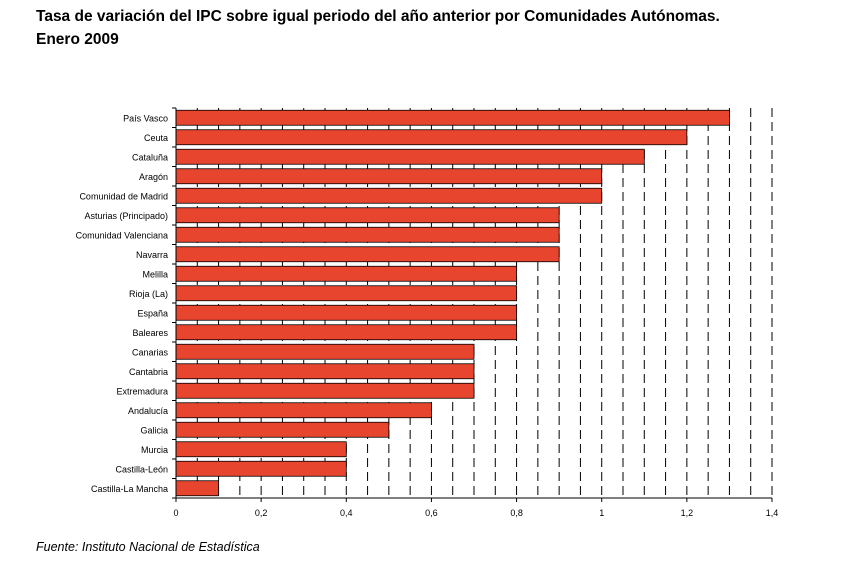 This screenshot has width=841, height=568. What do you see at coordinates (261, 513) in the screenshot?
I see `x-tick-label: 0,2` at bounding box center [261, 513].